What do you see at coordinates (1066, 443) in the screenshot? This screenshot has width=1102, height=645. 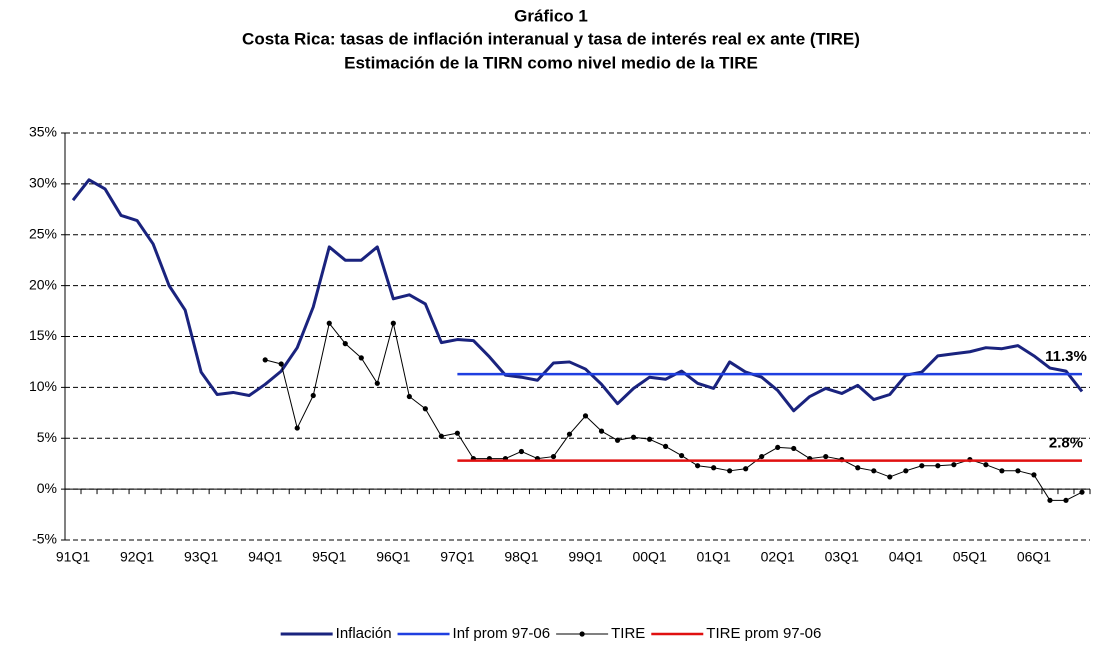 I see `data-label: 2.8%` at bounding box center [1066, 443].